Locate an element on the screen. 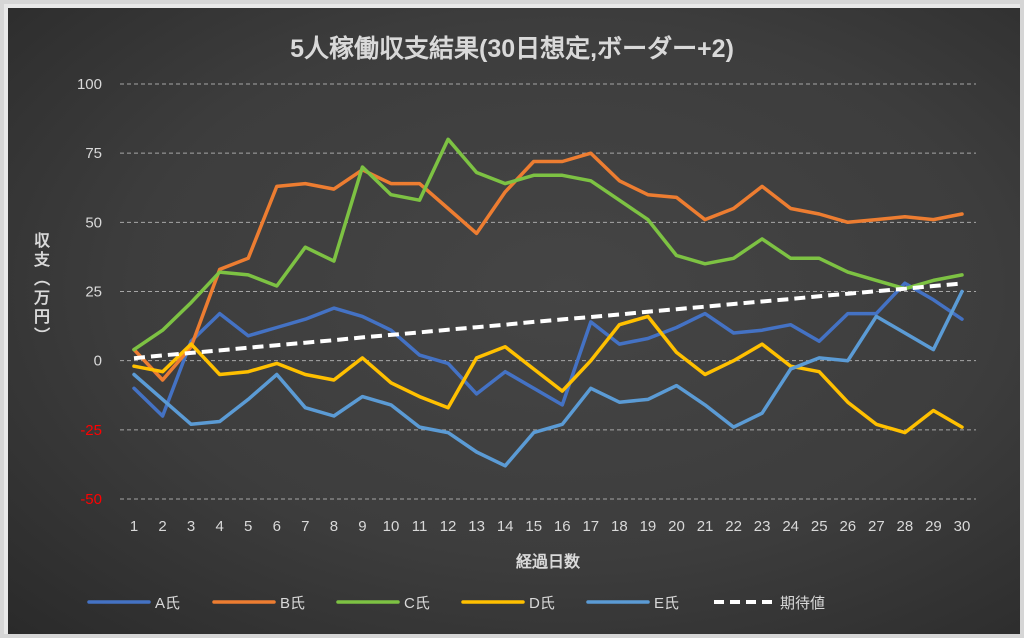 The image size is (1024, 638). x-tick-label: 30 is located at coordinates (962, 526).